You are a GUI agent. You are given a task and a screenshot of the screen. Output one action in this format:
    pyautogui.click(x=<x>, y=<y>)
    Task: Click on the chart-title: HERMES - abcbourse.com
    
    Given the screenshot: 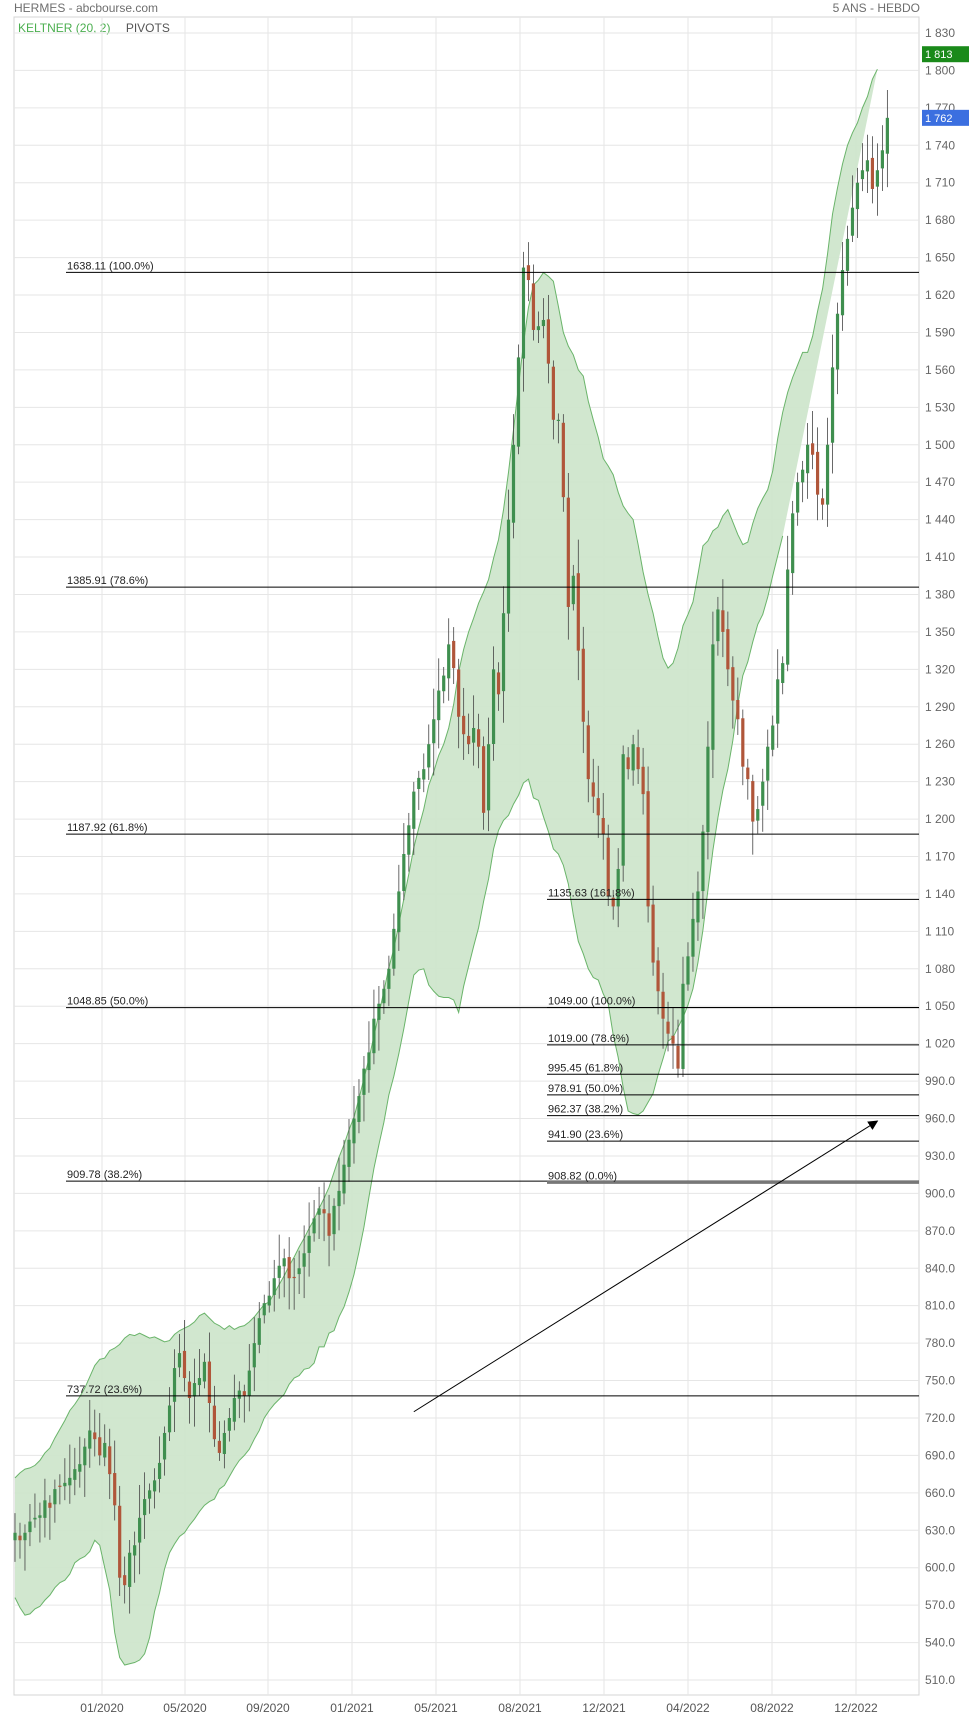 What is the action you would take?
    pyautogui.click(x=86, y=8)
    